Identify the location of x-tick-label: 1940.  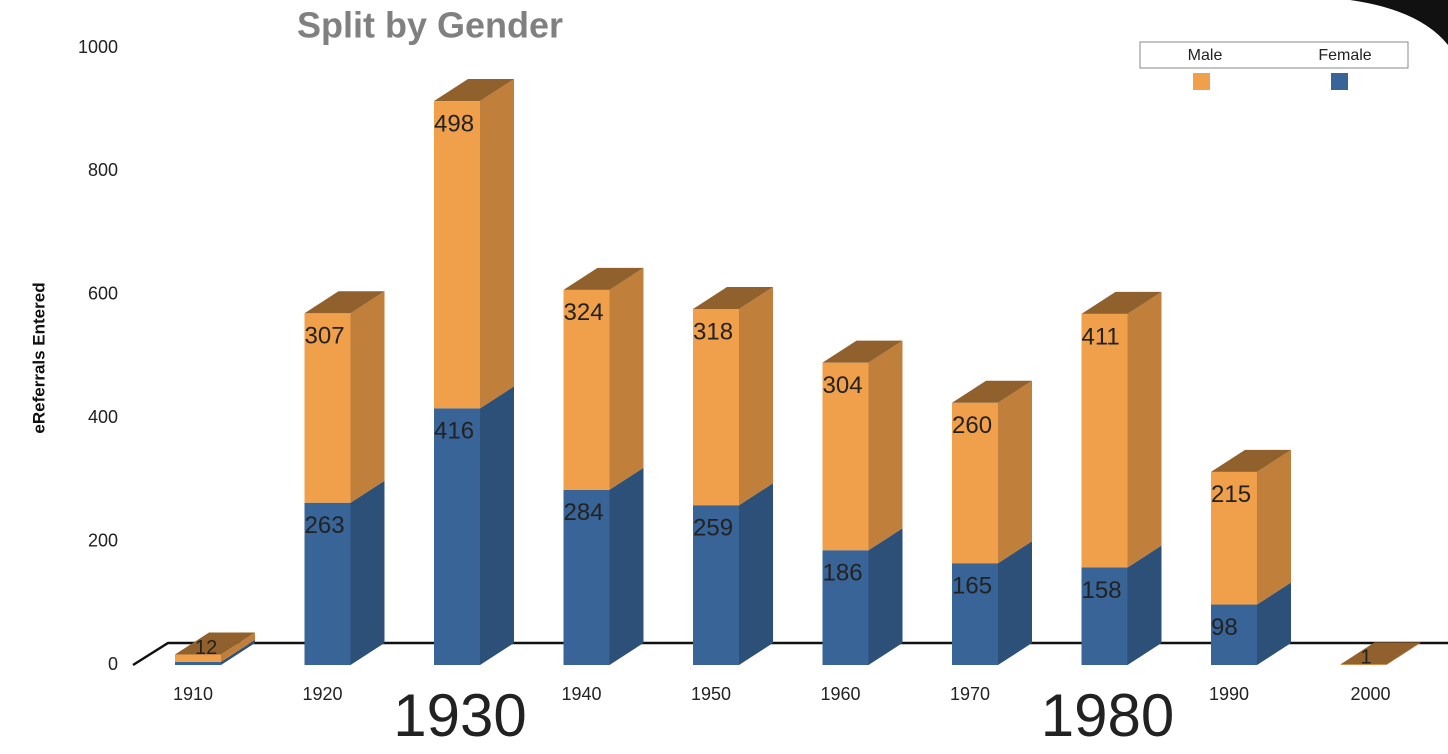
(581, 694).